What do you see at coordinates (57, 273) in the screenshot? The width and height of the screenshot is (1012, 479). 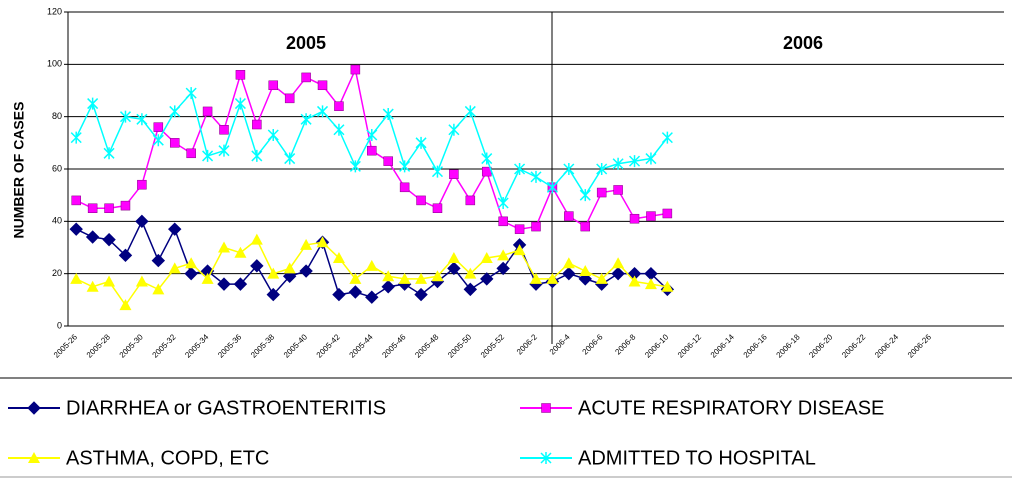 I see `y-tick-label: 20` at bounding box center [57, 273].